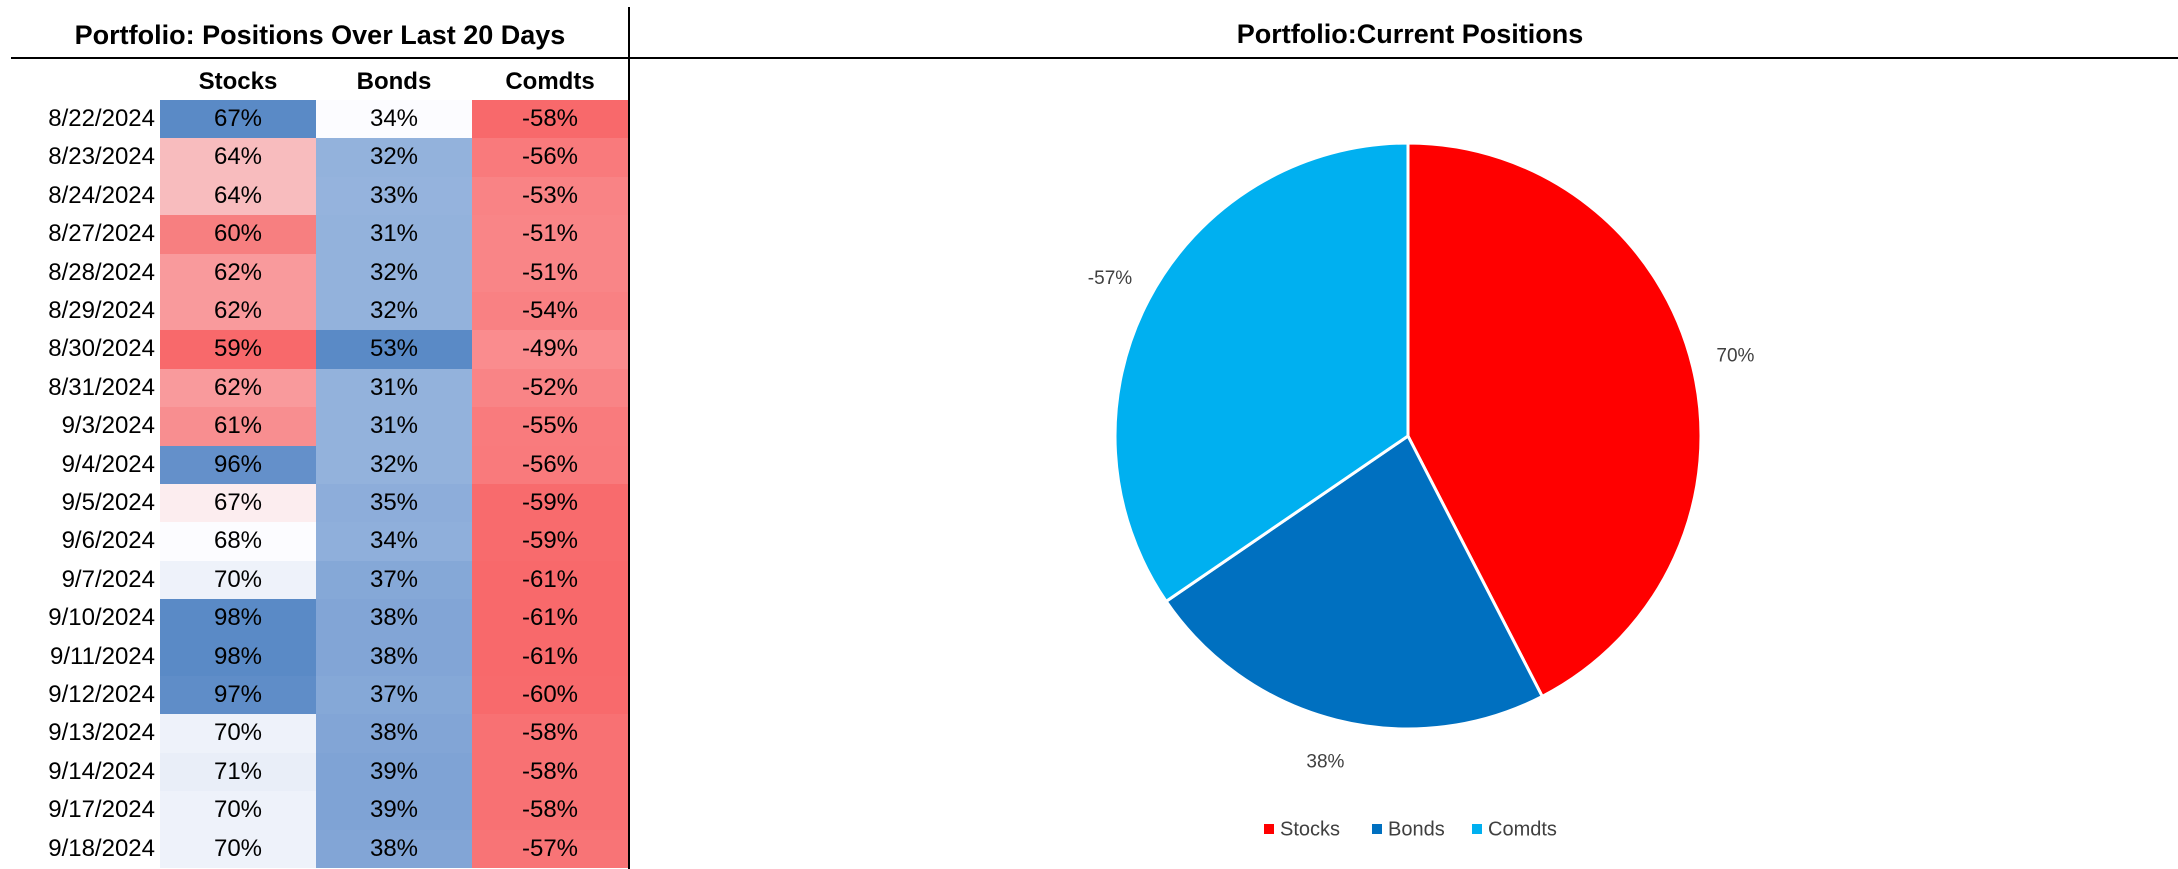  Describe the element at coordinates (238, 81) in the screenshot. I see `column-header: Stocks` at that location.